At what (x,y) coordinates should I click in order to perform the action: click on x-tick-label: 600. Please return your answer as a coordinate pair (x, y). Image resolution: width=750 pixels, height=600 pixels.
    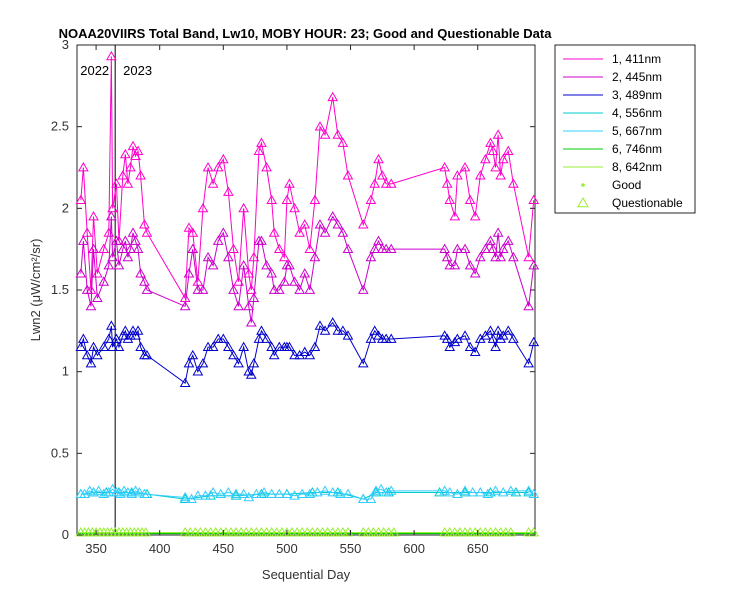
    Looking at the image, I should click on (414, 548).